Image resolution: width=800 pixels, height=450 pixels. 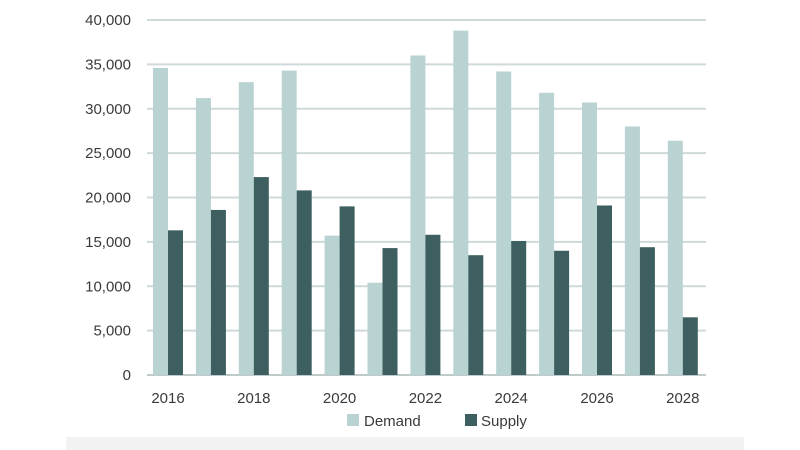 What do you see at coordinates (647, 311) in the screenshot?
I see `bar-supply-2027` at bounding box center [647, 311].